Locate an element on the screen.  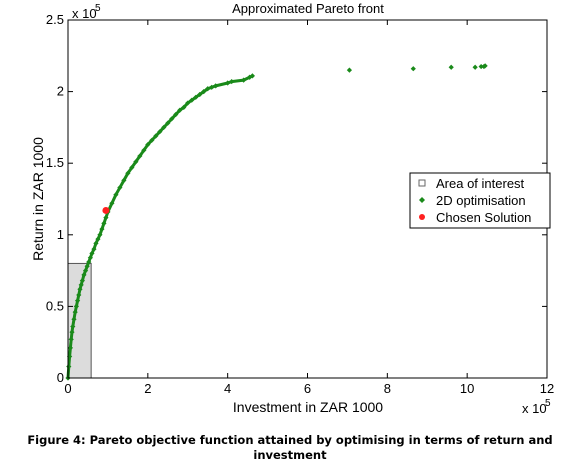
y-tick-label: 0.5 is located at coordinates (55, 305).